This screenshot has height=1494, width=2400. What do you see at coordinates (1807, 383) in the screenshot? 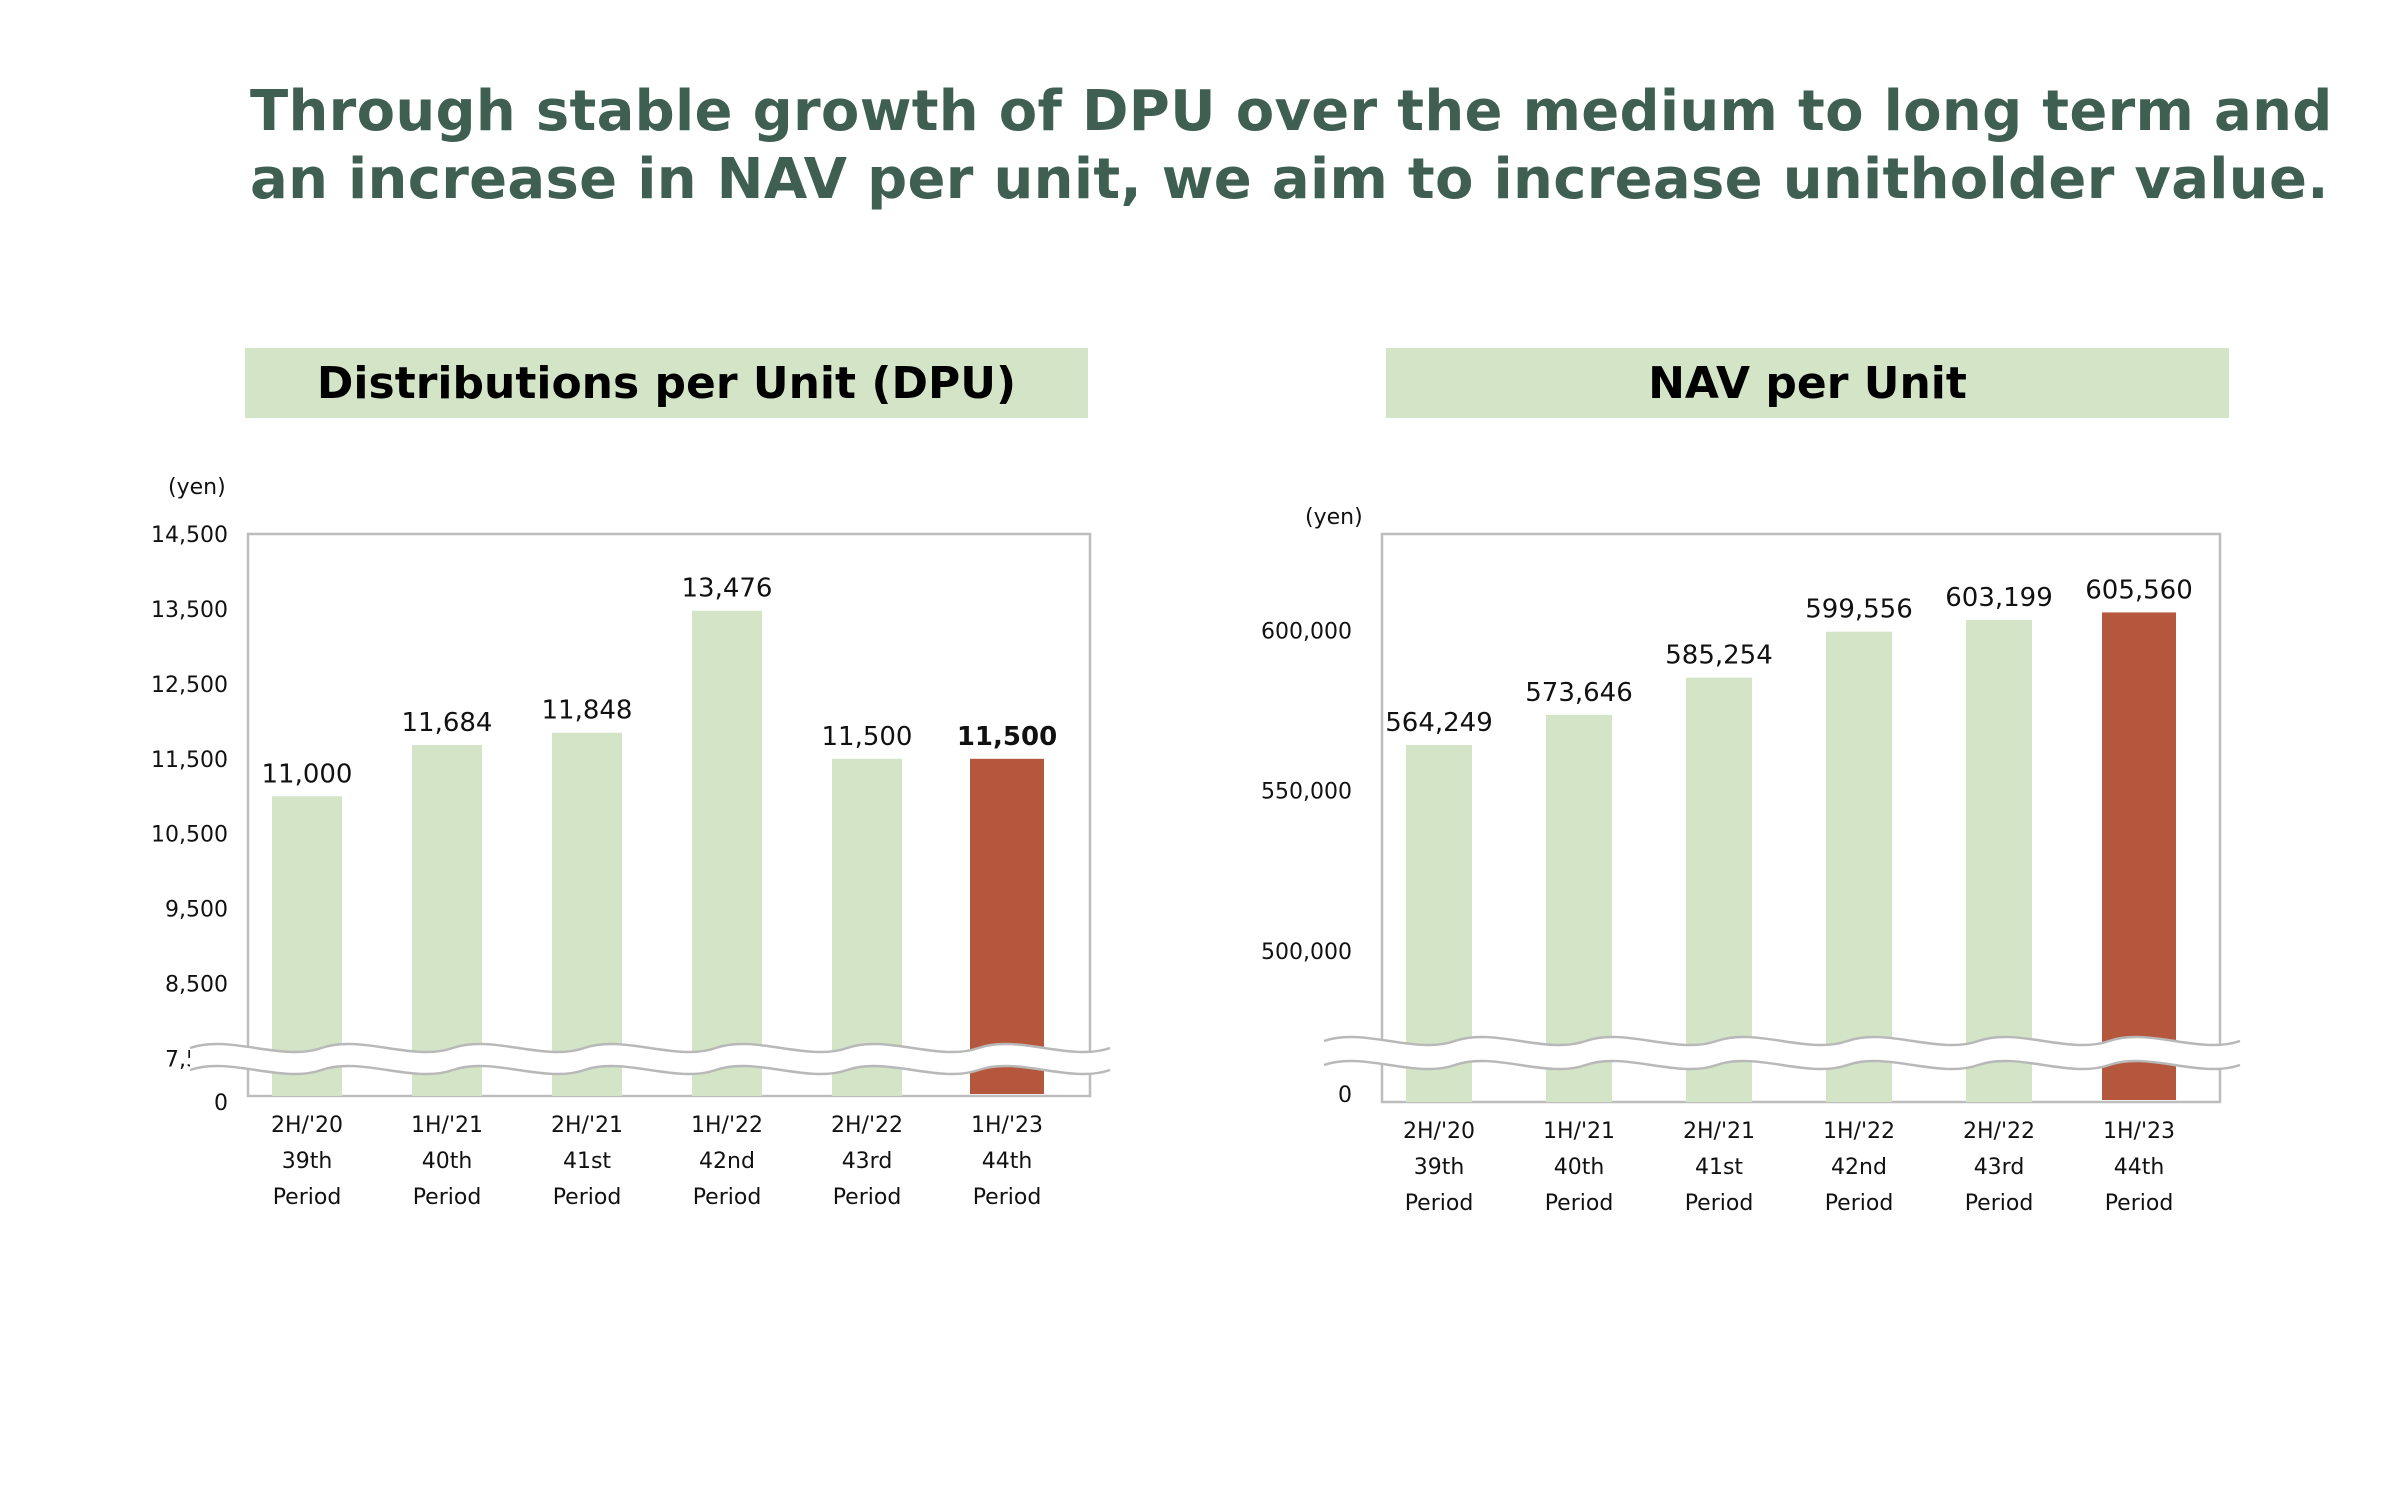
I see `nav-chart-title: NAV per Unit` at bounding box center [1807, 383].